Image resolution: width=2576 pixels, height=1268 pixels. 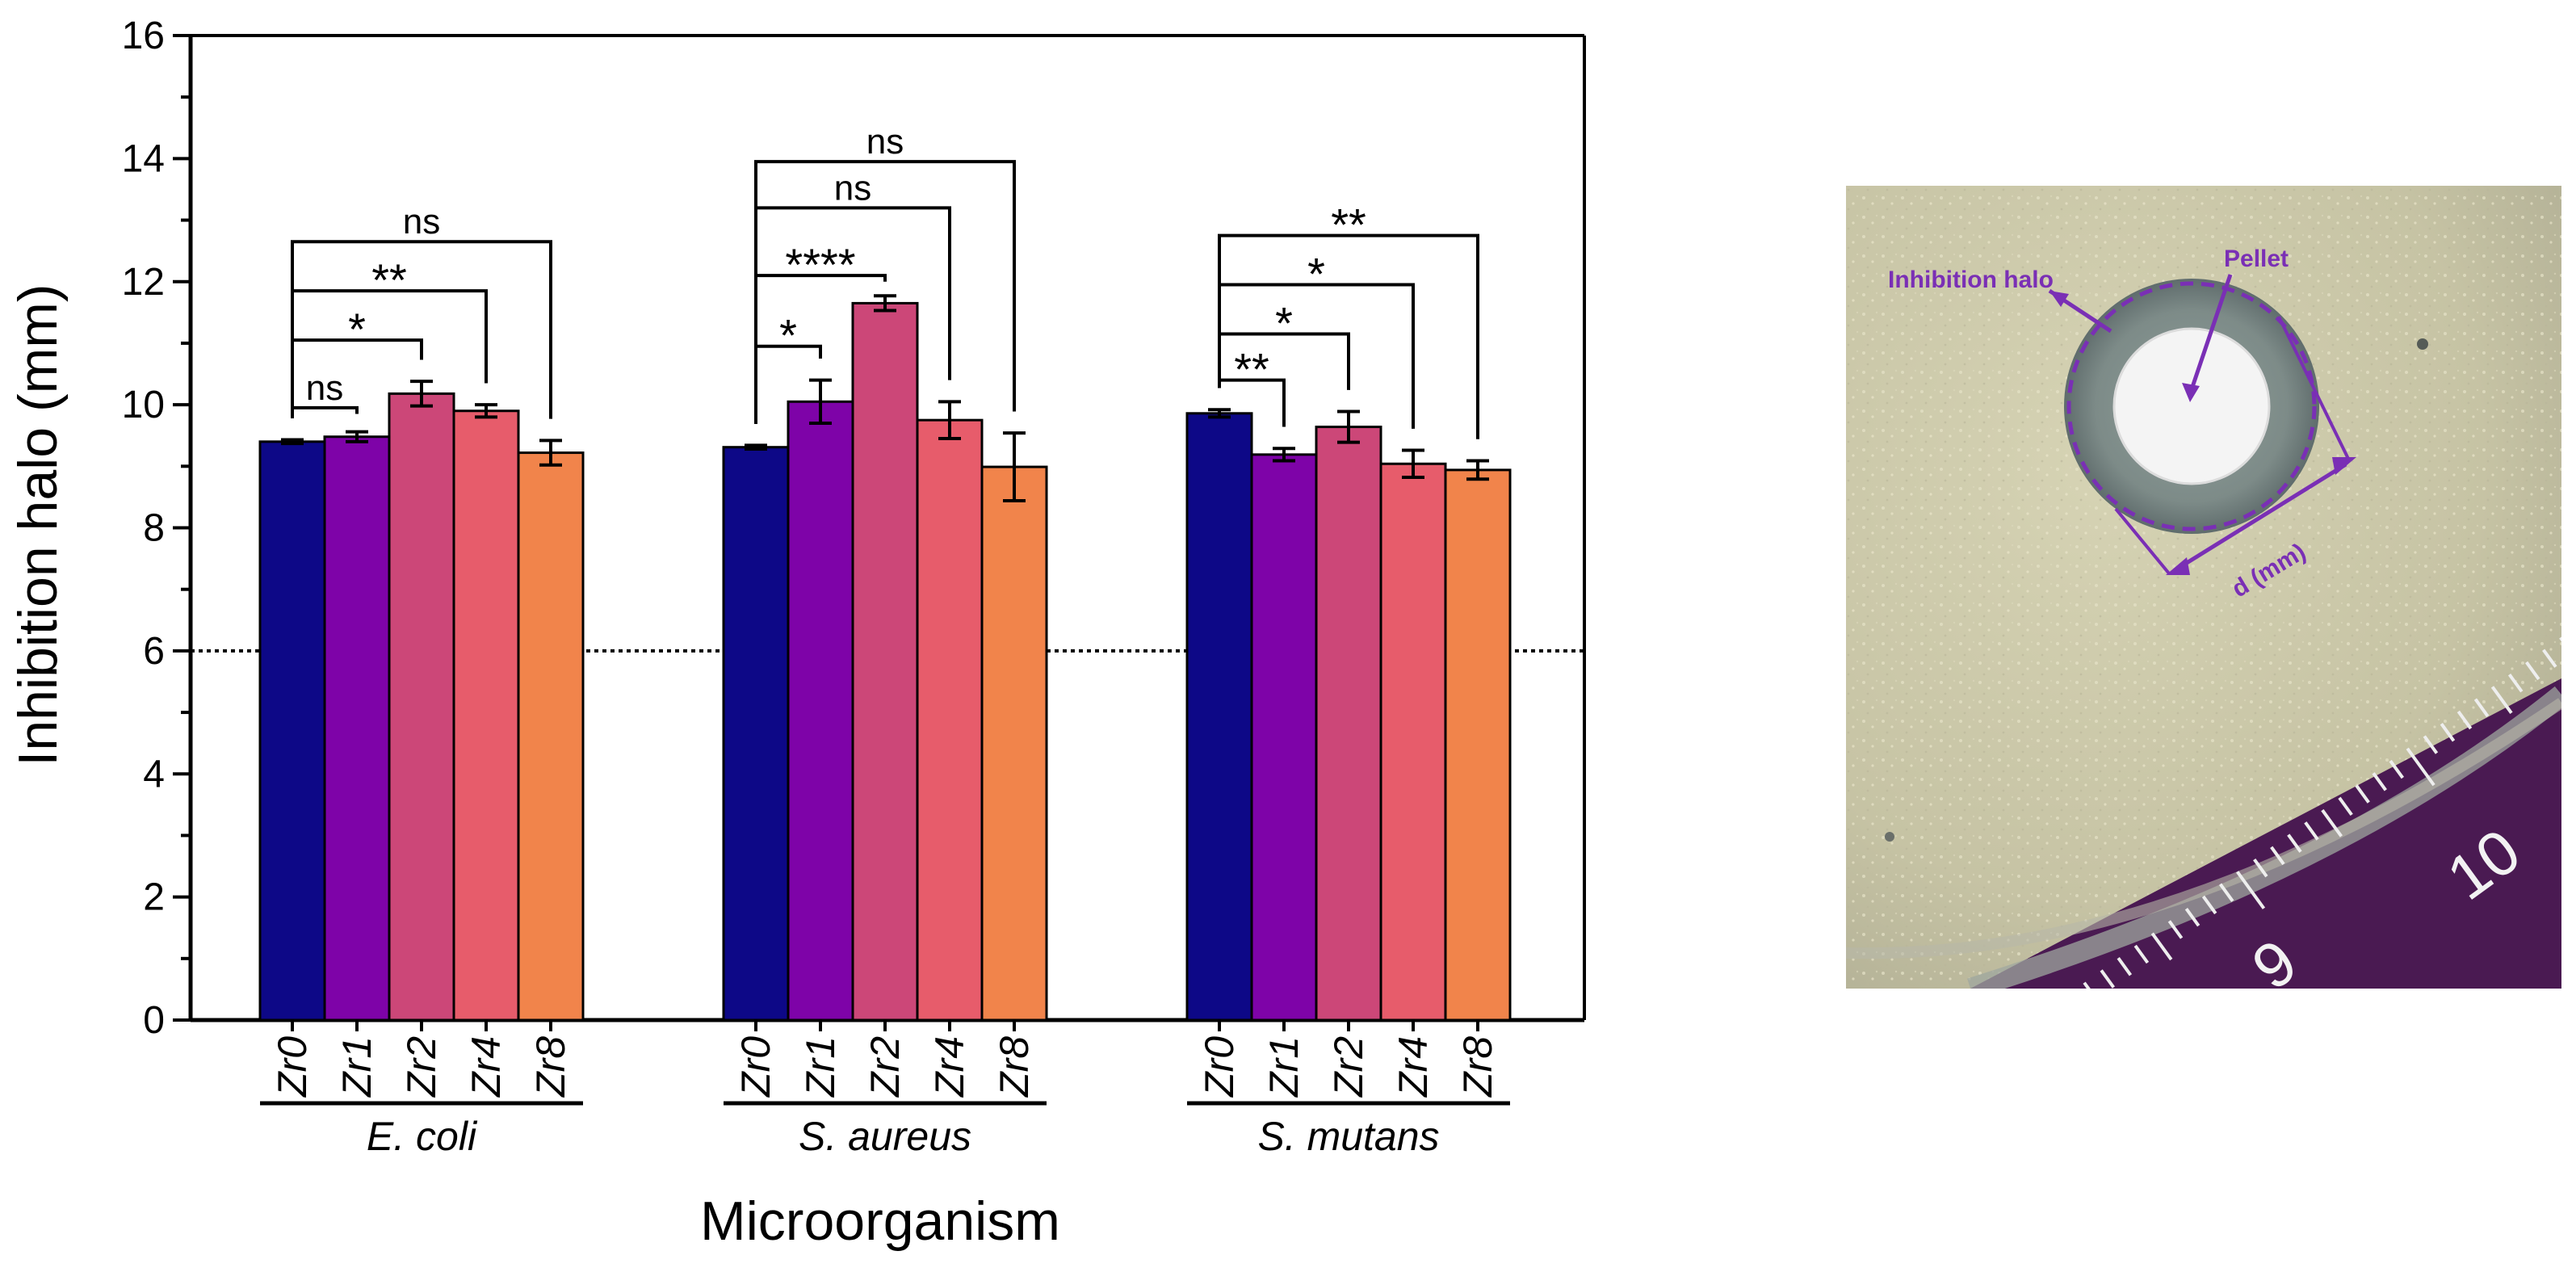 I want to click on pellet-label: Pellet, so click(x=2256, y=259).